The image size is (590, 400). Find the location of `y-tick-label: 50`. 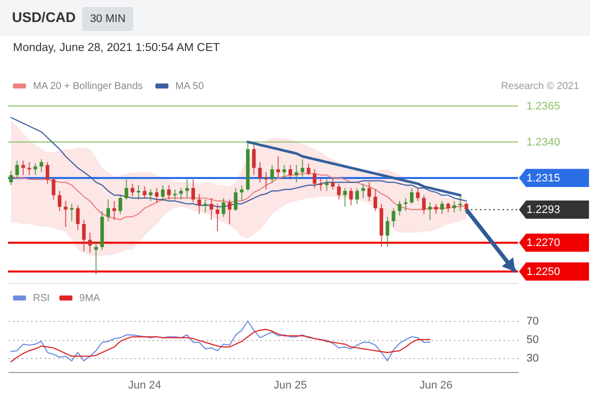

y-tick-label: 50 is located at coordinates (532, 340).